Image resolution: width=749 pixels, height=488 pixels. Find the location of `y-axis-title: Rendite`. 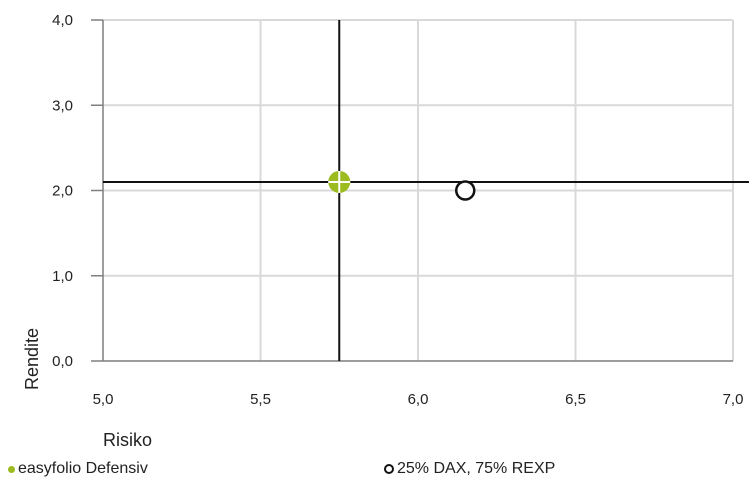

y-axis-title: Rendite is located at coordinates (32, 359).